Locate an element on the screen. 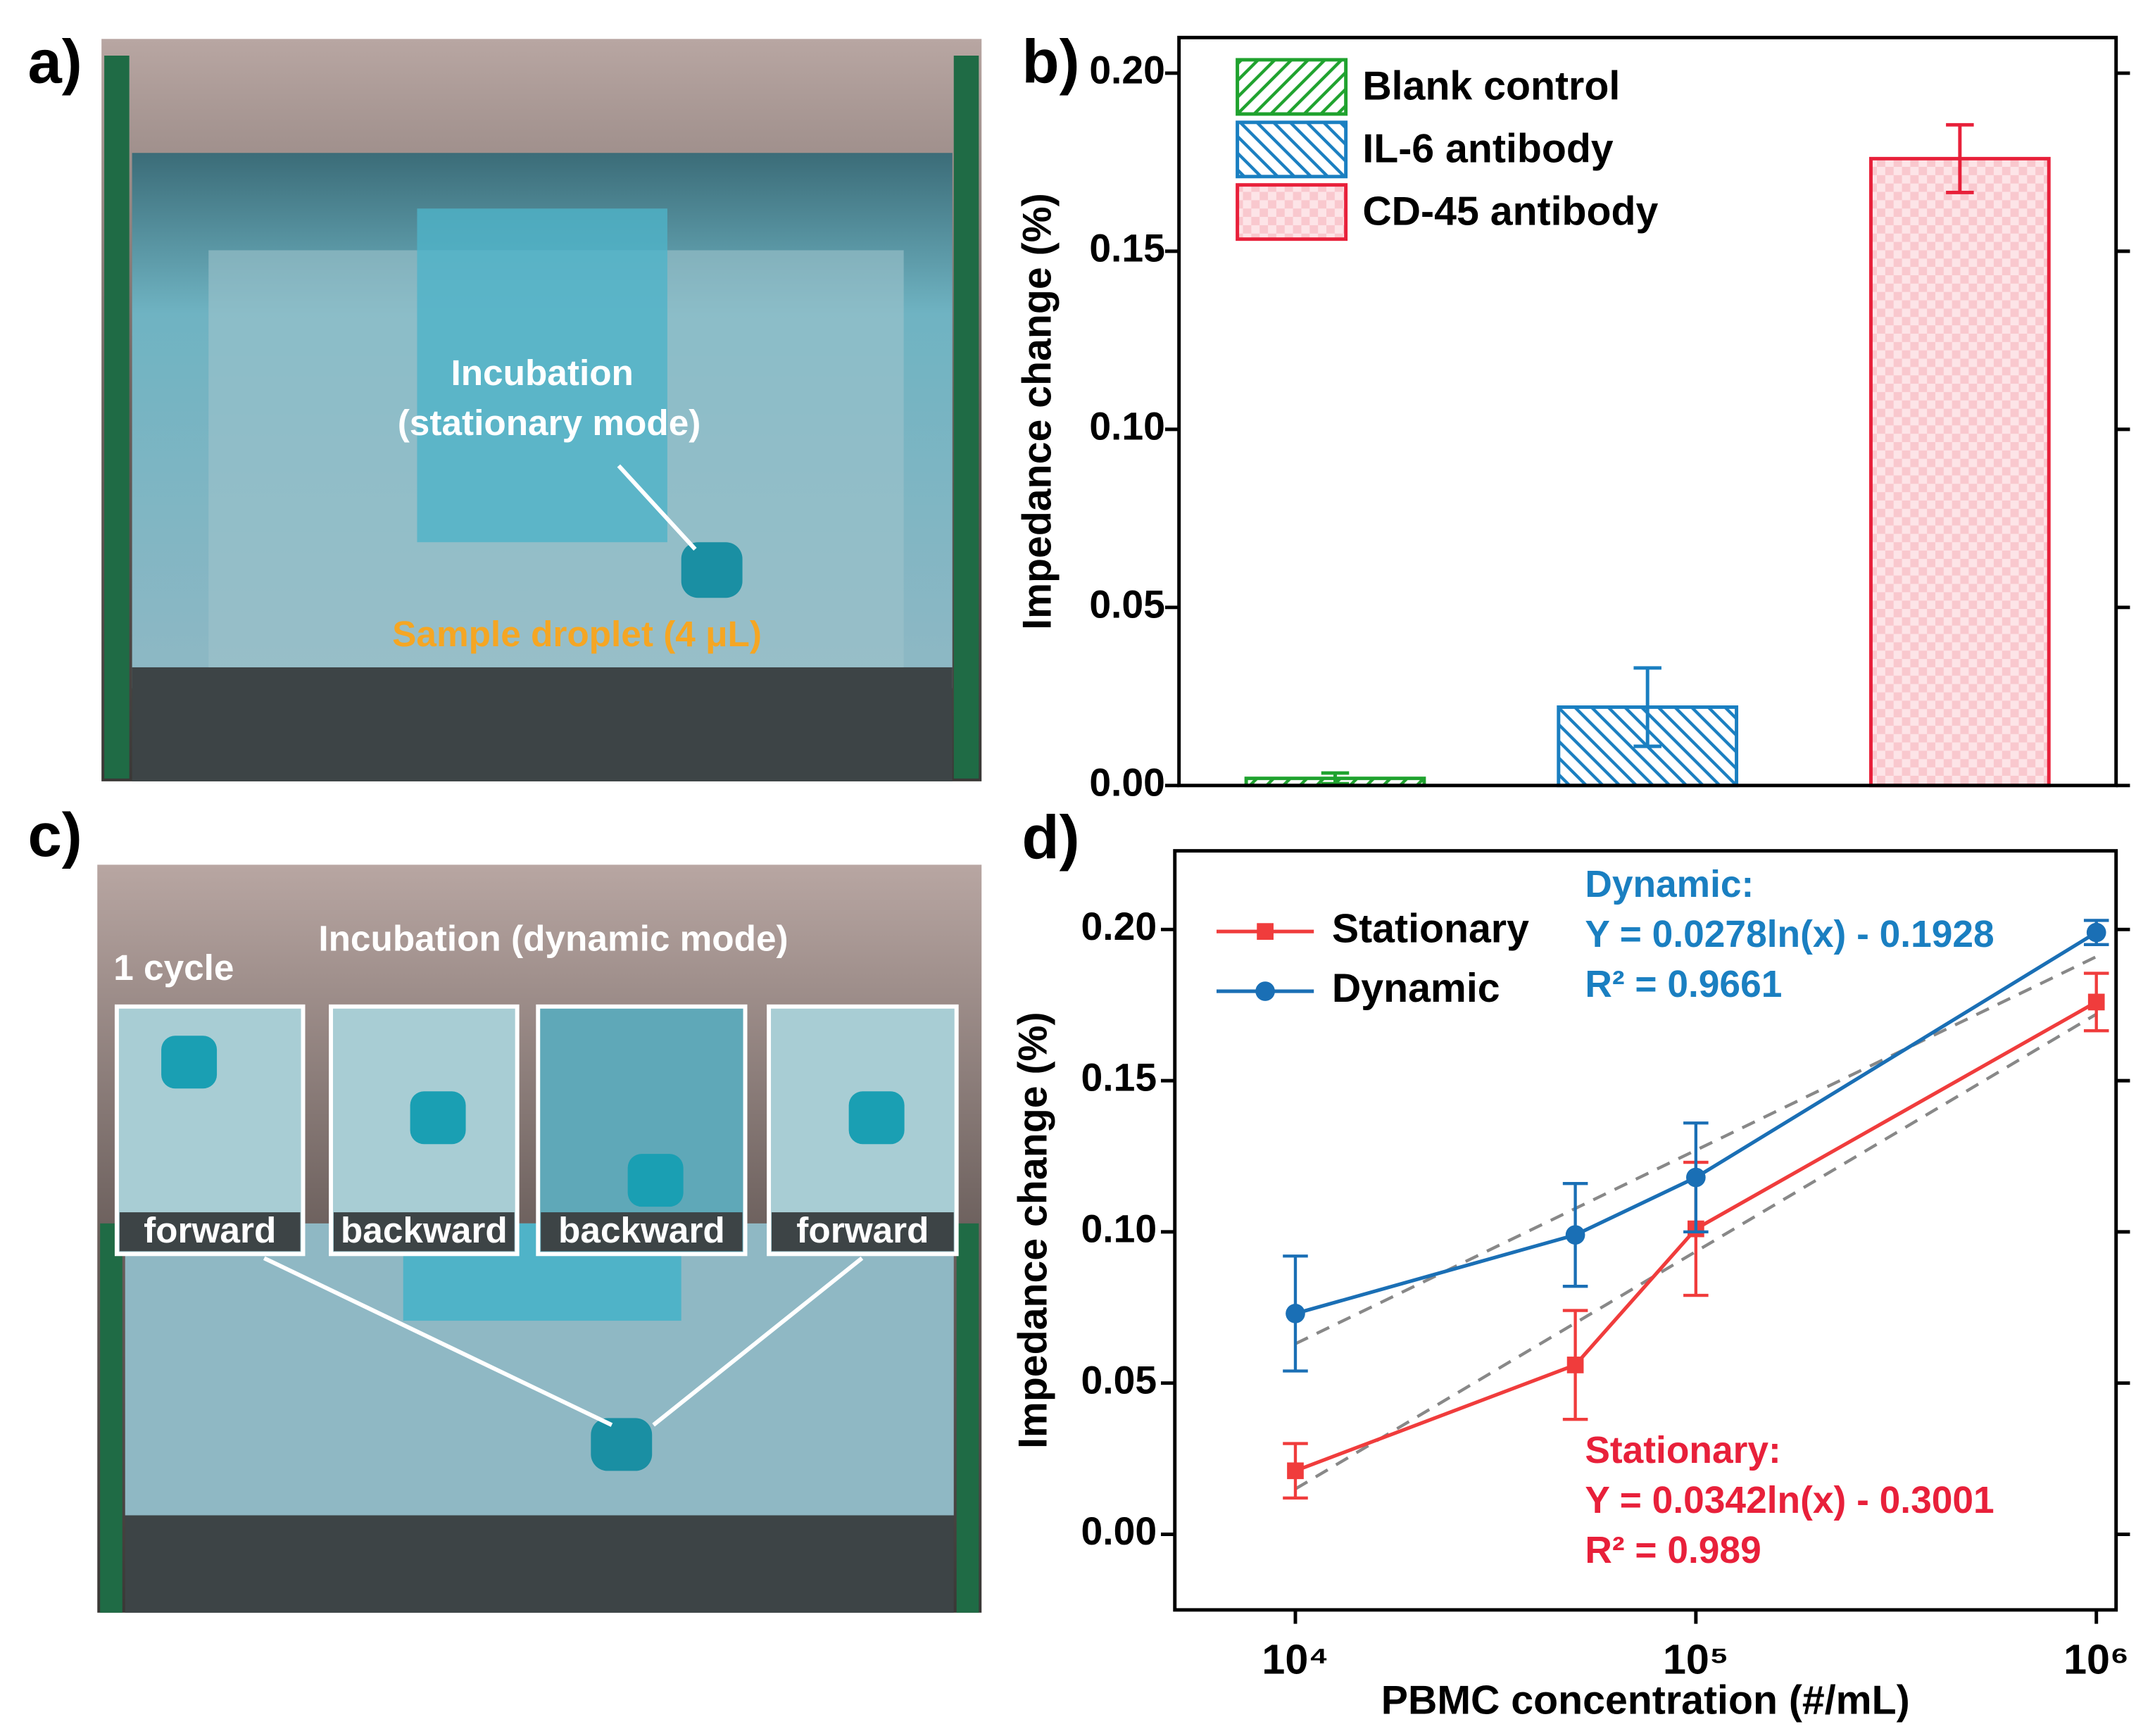  legend-label: CD-45 antibody is located at coordinates (1510, 211).